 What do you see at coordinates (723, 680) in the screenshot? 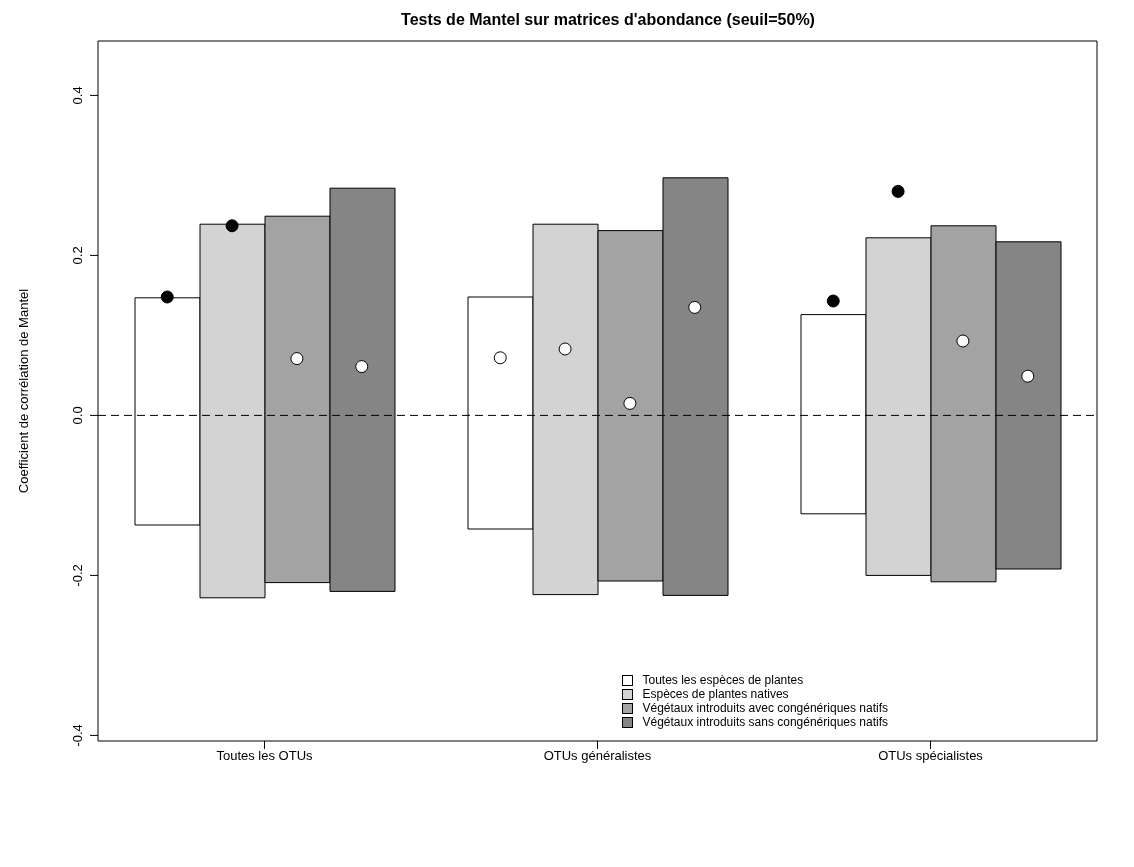
I see `legend-label: Toutes les espèces de plantes` at bounding box center [723, 680].